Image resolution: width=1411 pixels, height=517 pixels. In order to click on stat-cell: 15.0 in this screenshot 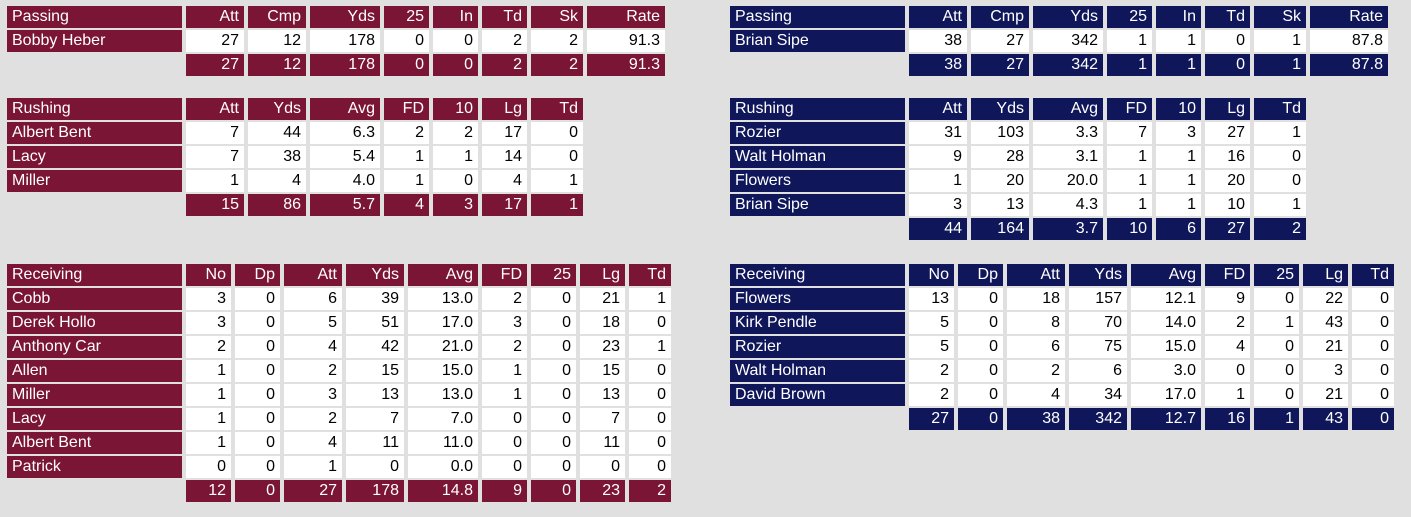, I will do `click(1166, 347)`.